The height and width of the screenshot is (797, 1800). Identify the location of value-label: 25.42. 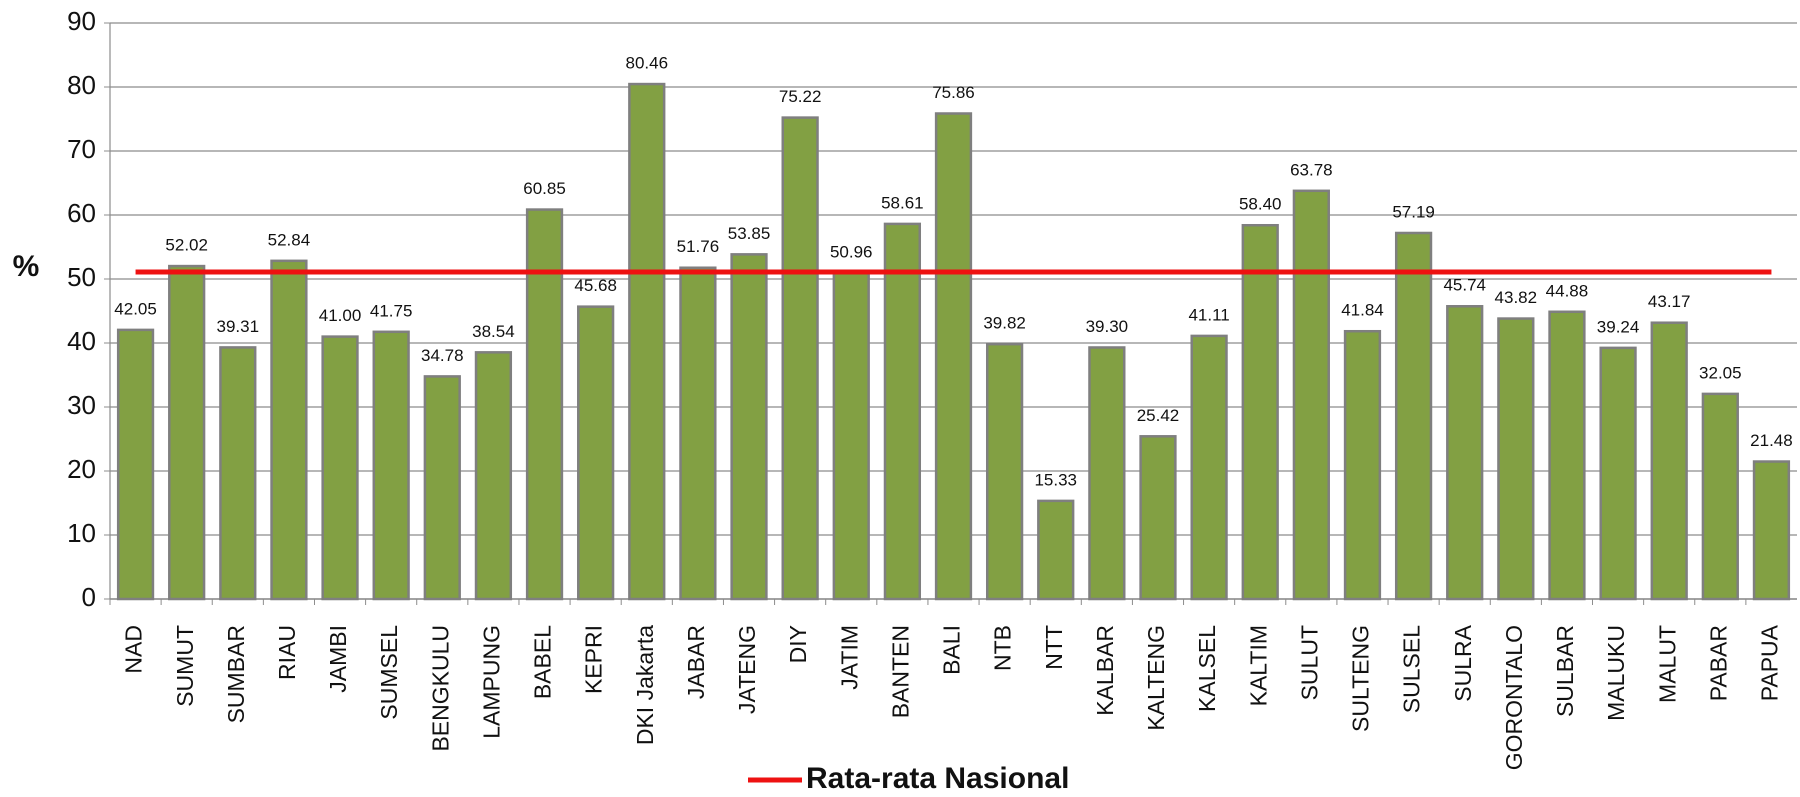
(1158, 415).